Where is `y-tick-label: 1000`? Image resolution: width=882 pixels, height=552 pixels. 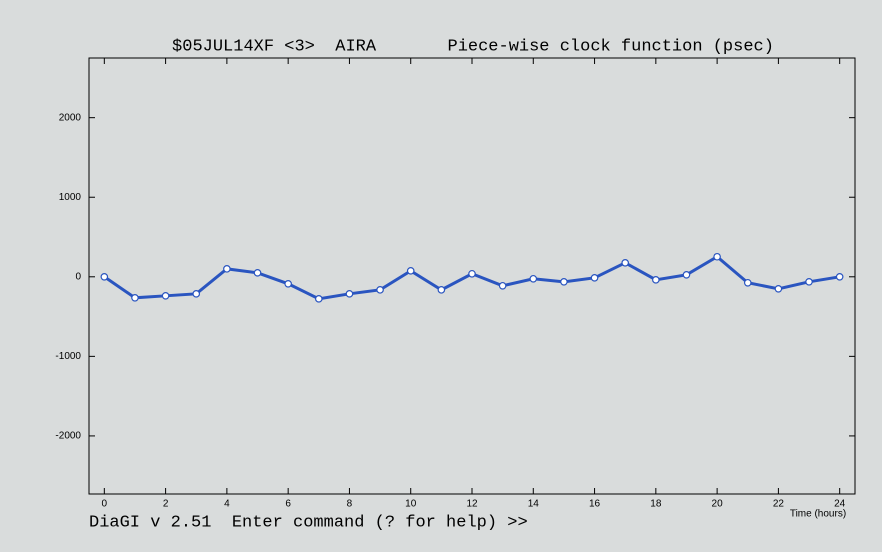
y-tick-label: 1000 is located at coordinates (70, 197).